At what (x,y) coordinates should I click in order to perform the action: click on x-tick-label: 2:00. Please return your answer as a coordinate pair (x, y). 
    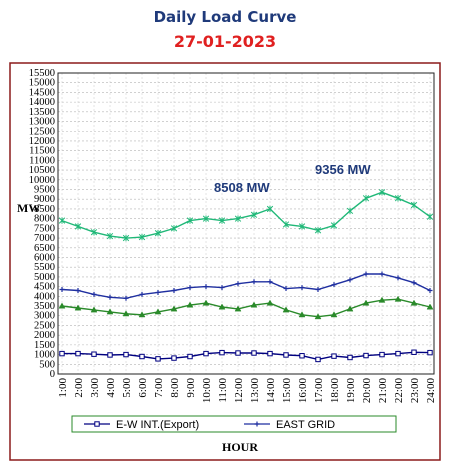
    Looking at the image, I should click on (79, 388).